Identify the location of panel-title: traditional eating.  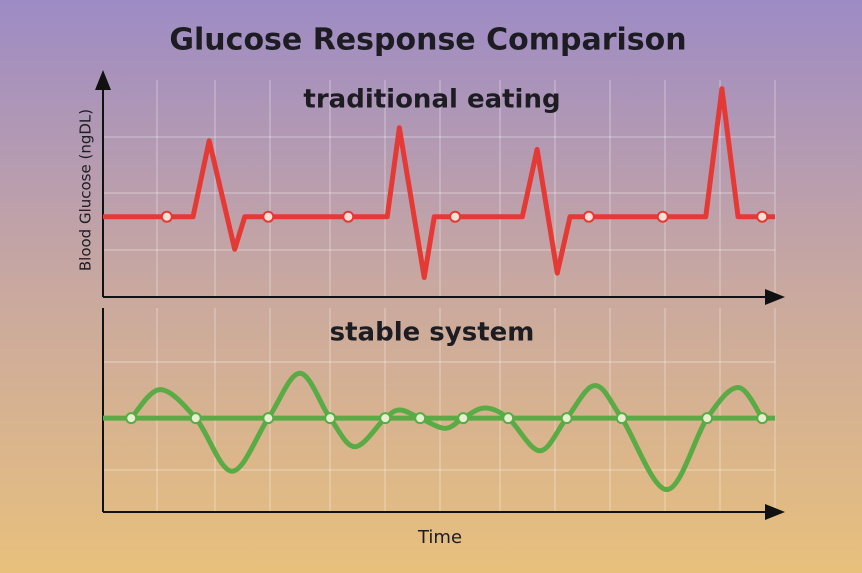
(431, 100).